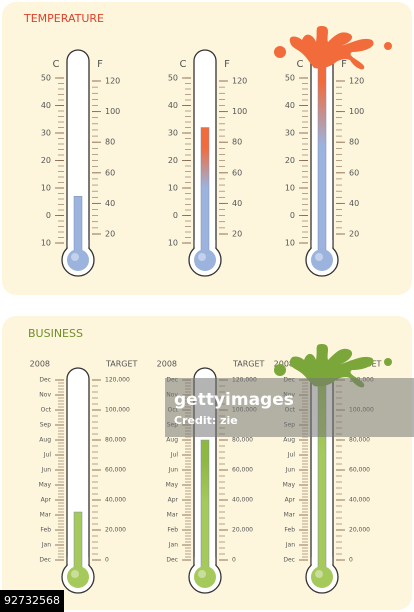  What do you see at coordinates (117, 410) in the screenshot?
I see `right-tick-label: 100,000` at bounding box center [117, 410].